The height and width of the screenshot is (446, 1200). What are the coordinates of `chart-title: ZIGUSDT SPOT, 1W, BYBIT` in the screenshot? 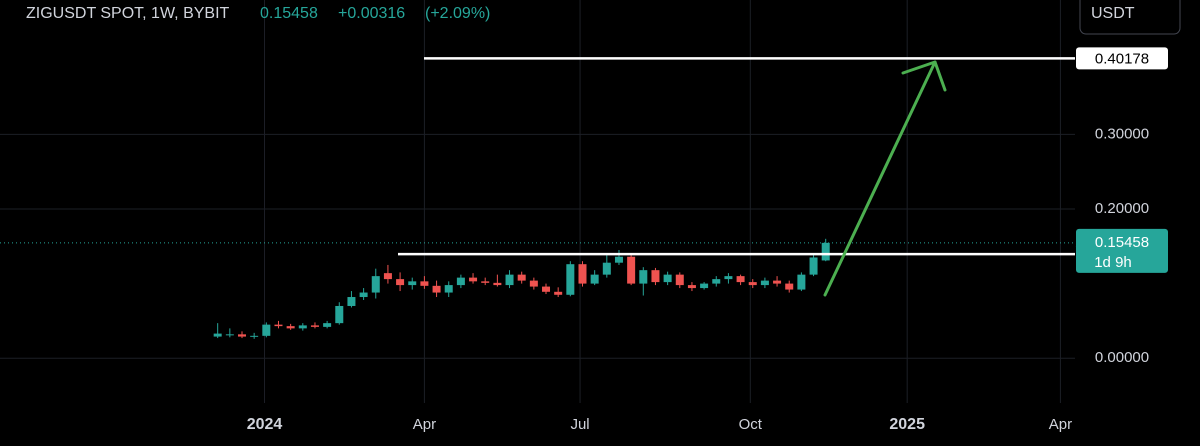 It's located at (128, 13).